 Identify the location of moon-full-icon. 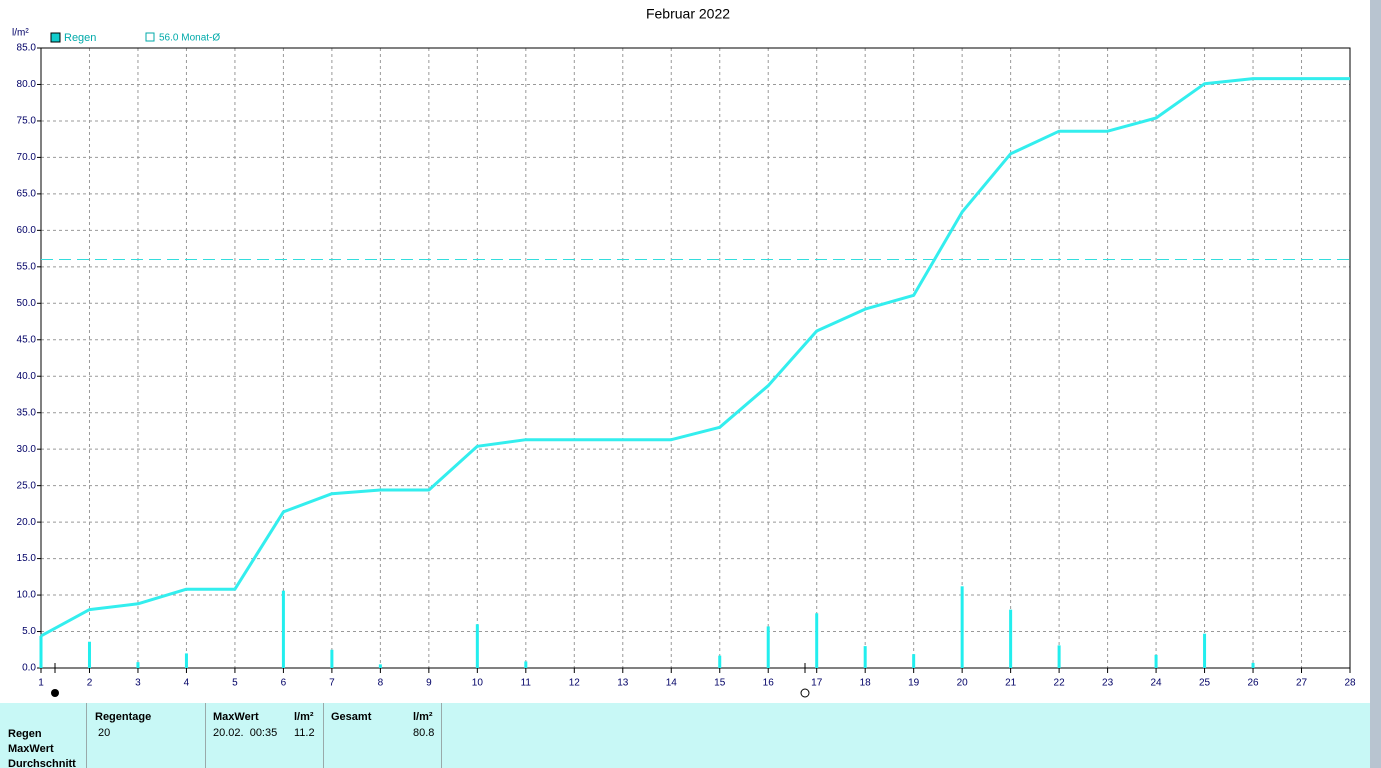
(55, 693).